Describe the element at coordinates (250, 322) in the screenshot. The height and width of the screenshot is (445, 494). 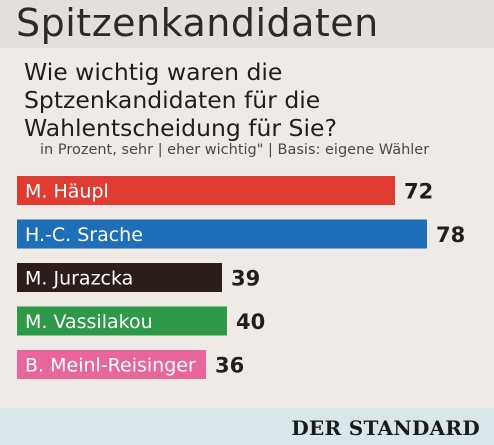
I see `bar-value-3: 40` at that location.